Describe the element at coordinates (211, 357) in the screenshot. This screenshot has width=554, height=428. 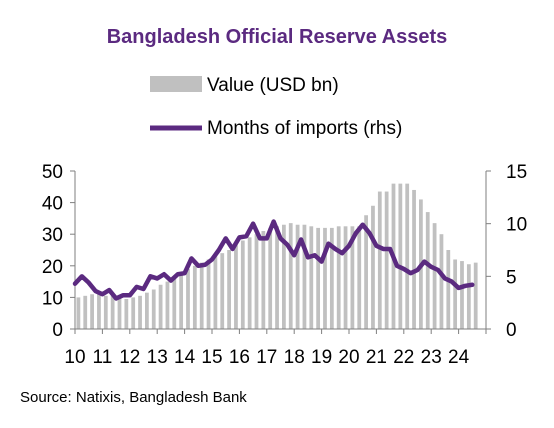
I see `x-tick-label: 15` at that location.